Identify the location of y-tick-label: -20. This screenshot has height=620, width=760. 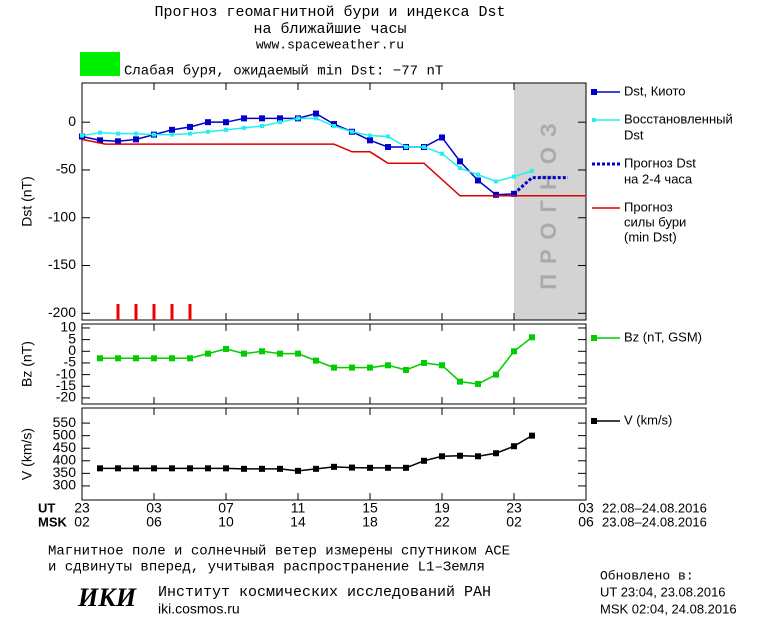
(66, 397).